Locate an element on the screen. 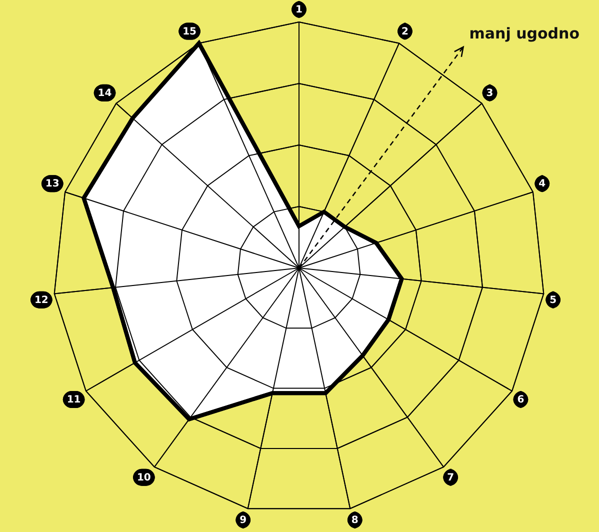  spoke-label: 8 is located at coordinates (354, 520).